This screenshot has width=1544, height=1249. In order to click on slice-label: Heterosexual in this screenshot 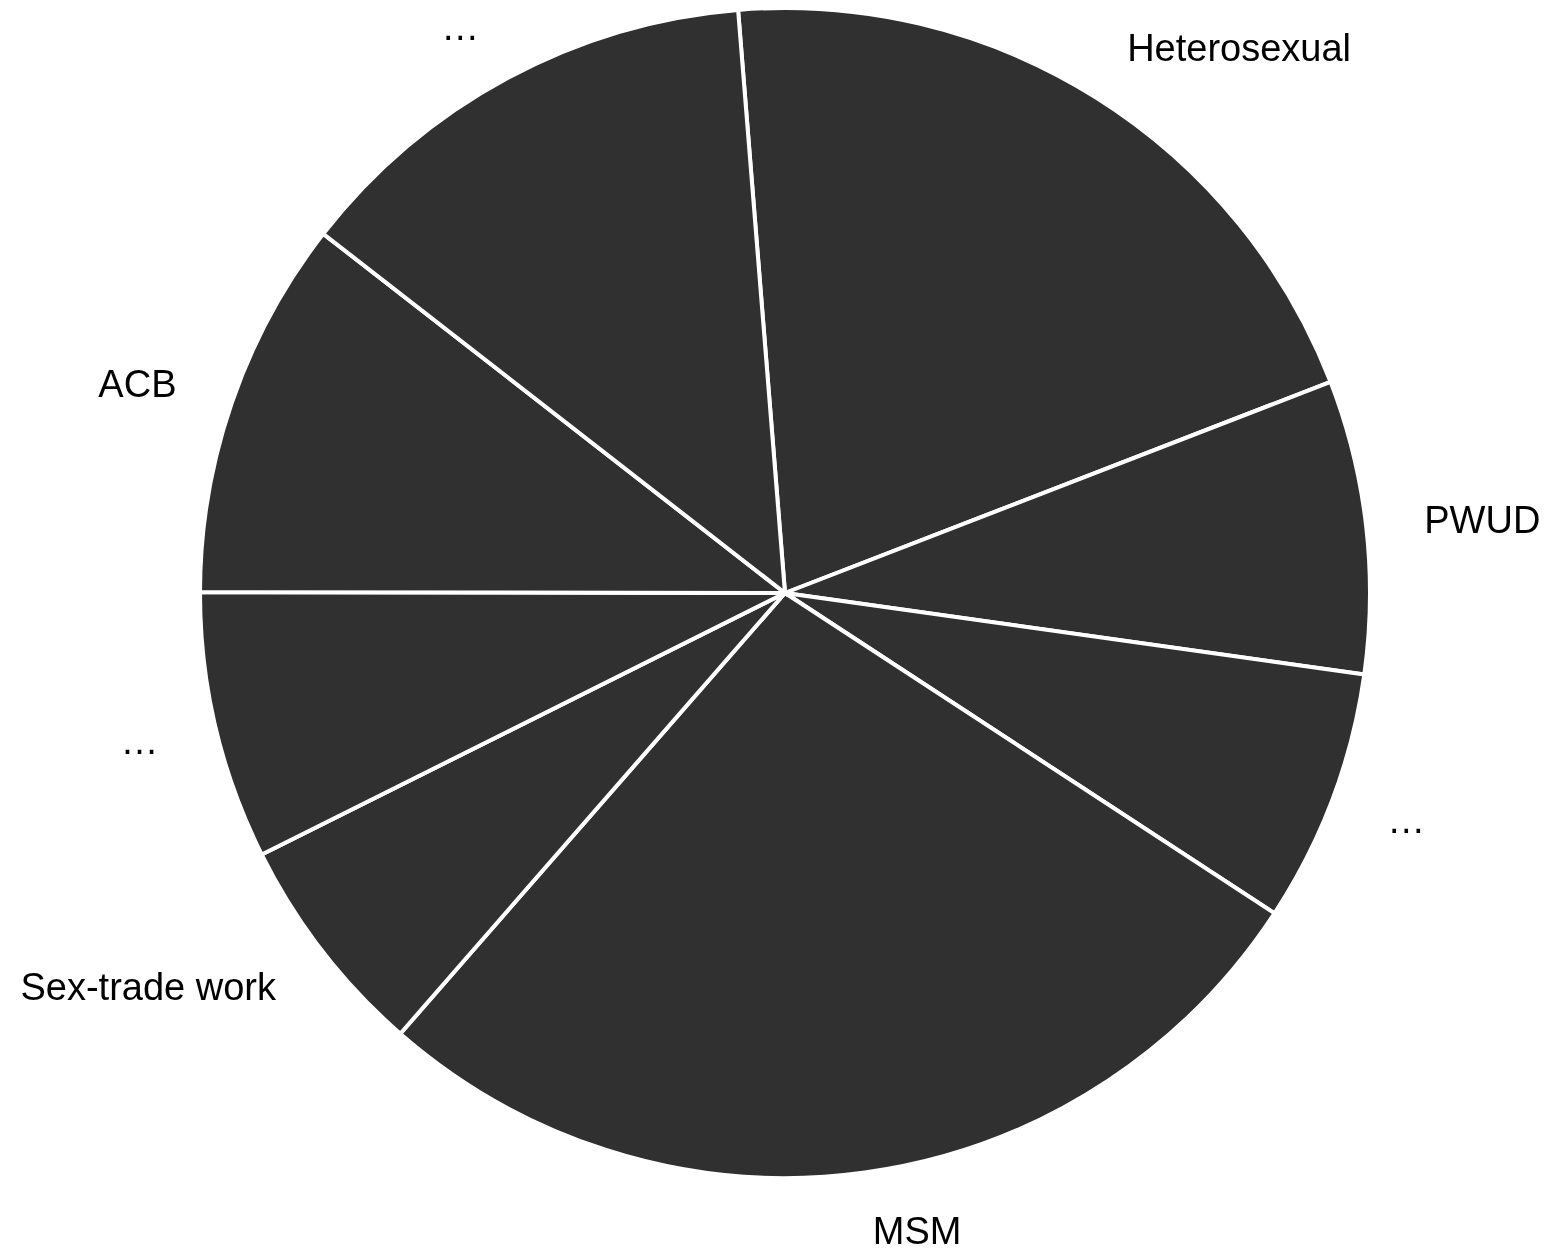, I will do `click(1239, 48)`.